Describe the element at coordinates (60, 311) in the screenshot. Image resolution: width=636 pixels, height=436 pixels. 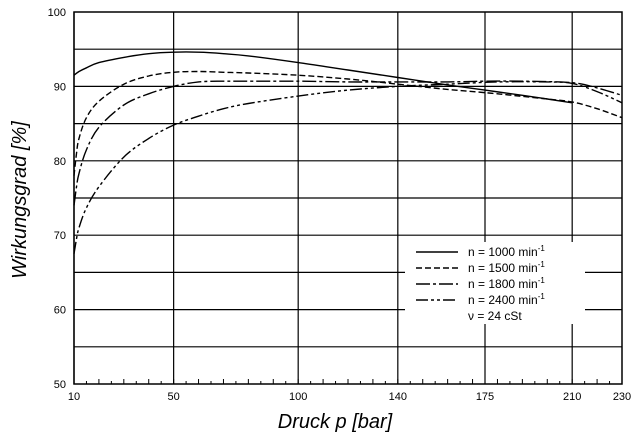
I see `y-tick-label: 60` at that location.